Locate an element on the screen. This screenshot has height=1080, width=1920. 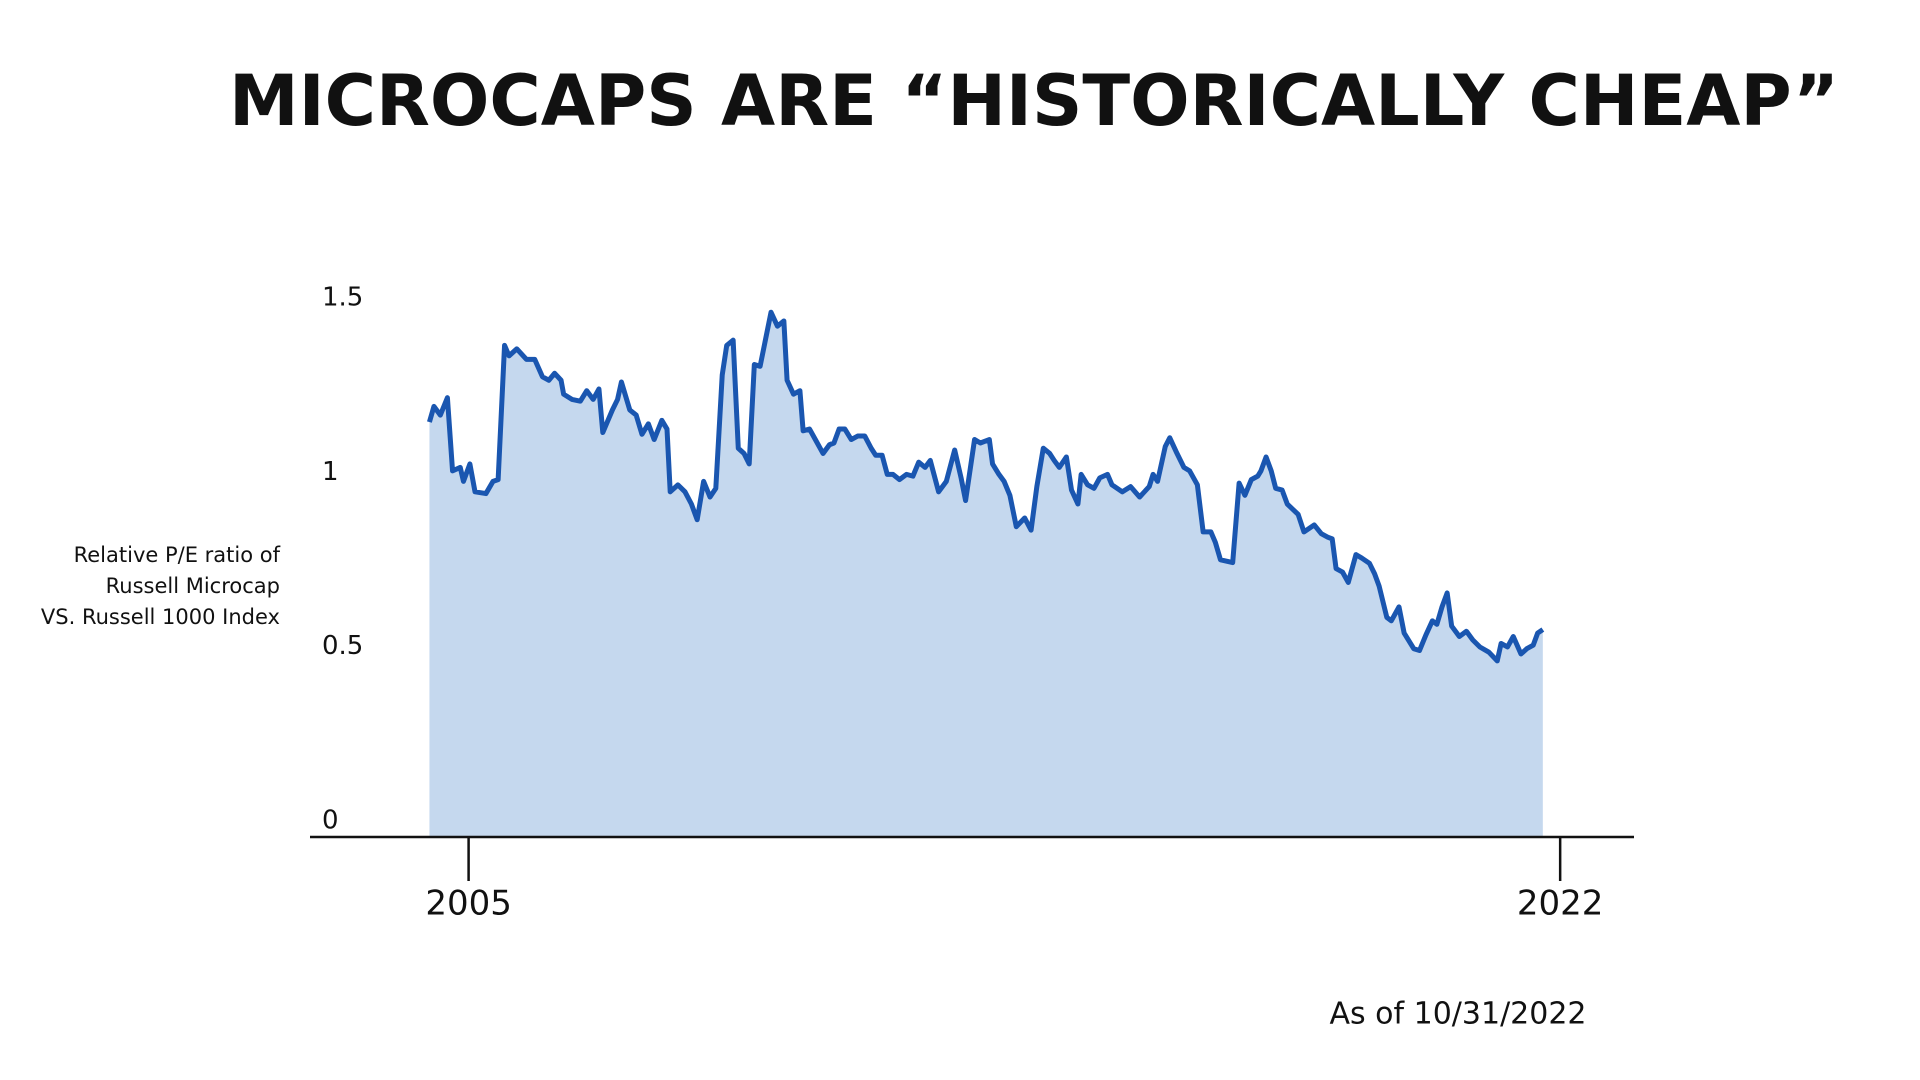
y-axis-label: VS. Russell 1000 Index is located at coordinates (160, 617).